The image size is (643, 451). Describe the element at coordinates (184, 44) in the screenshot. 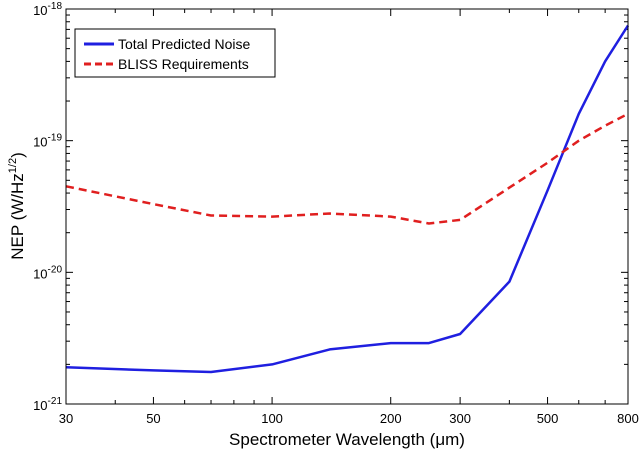

I see `legend-label-total-noise: Total Predicted Noise` at that location.